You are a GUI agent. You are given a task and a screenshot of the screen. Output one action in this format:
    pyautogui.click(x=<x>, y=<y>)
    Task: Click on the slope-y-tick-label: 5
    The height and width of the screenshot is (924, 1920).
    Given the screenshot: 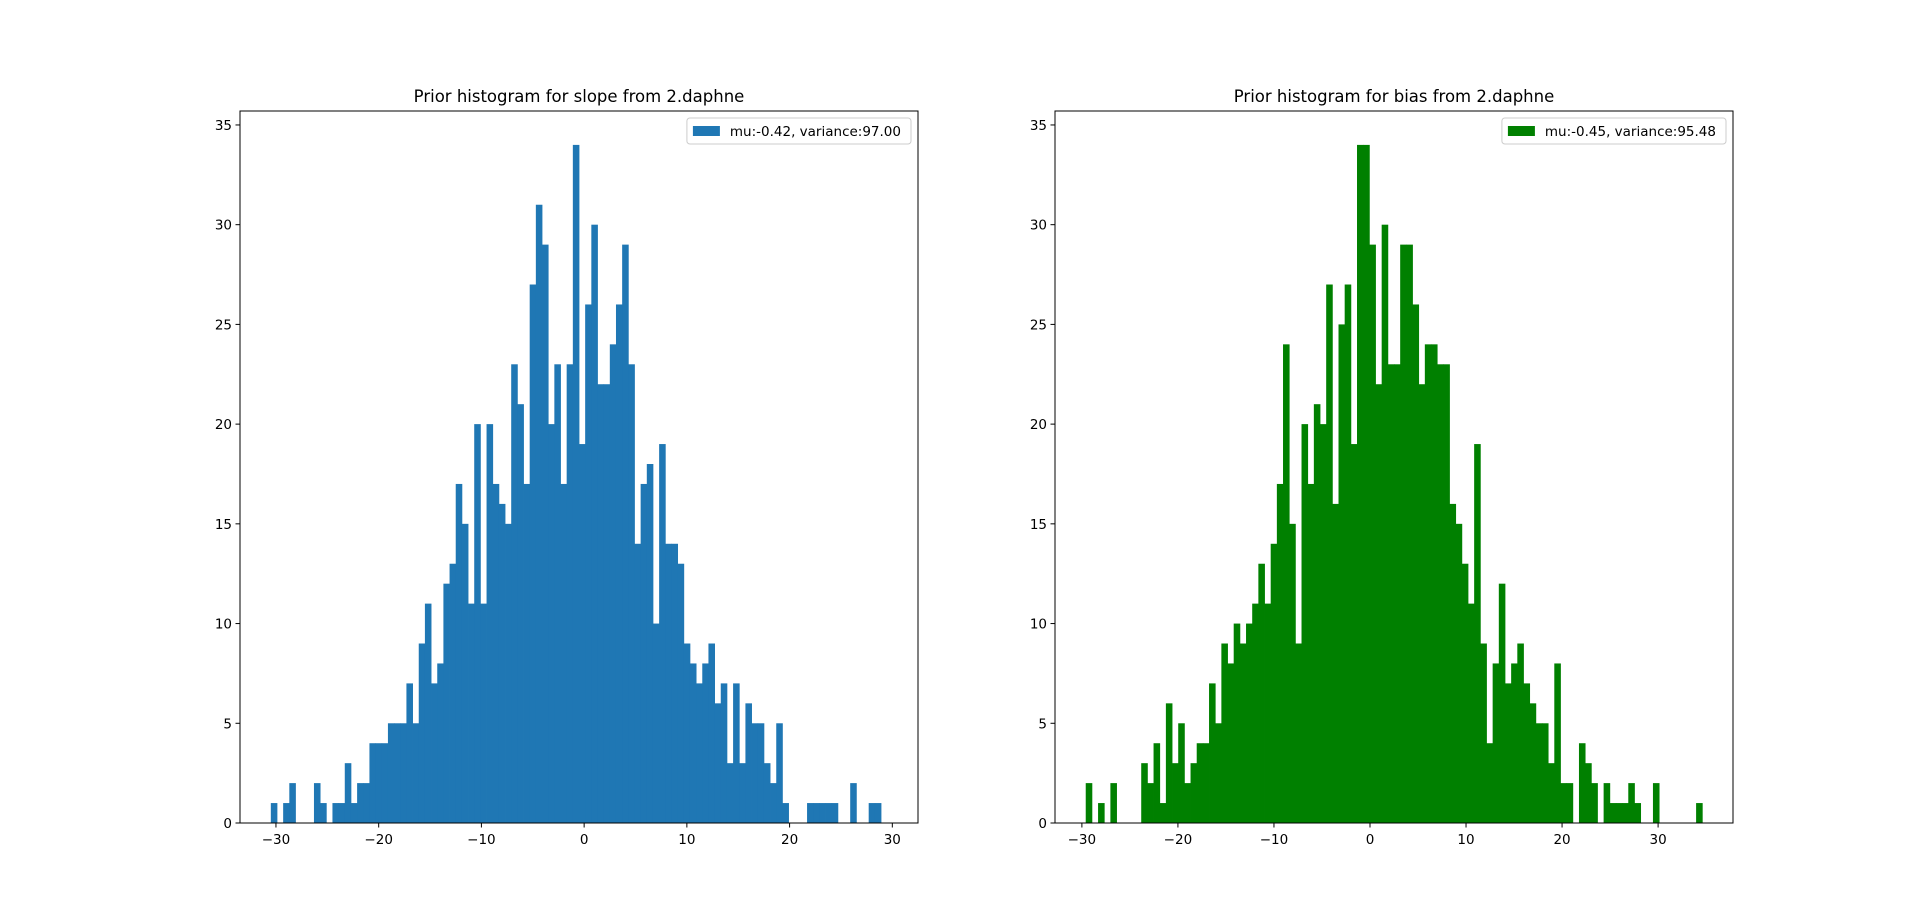 What is the action you would take?
    pyautogui.click(x=227, y=724)
    